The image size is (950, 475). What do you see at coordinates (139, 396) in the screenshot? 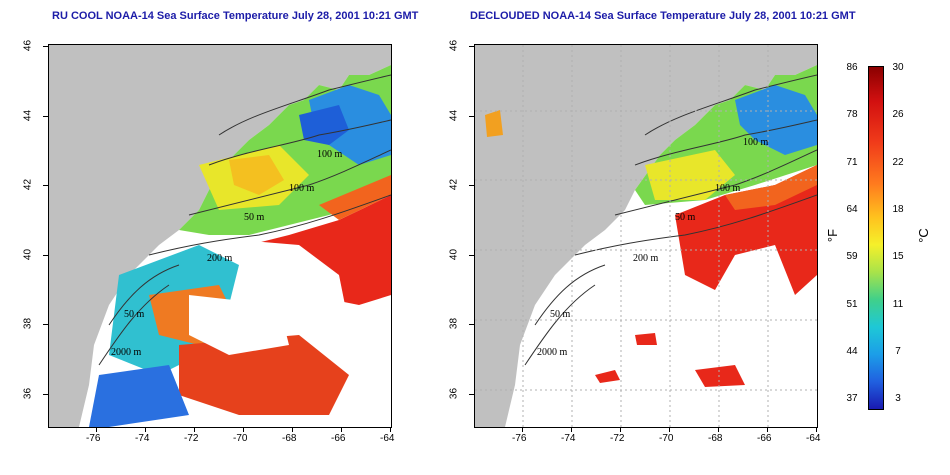
I see `southern-cool-patch` at bounding box center [139, 396].